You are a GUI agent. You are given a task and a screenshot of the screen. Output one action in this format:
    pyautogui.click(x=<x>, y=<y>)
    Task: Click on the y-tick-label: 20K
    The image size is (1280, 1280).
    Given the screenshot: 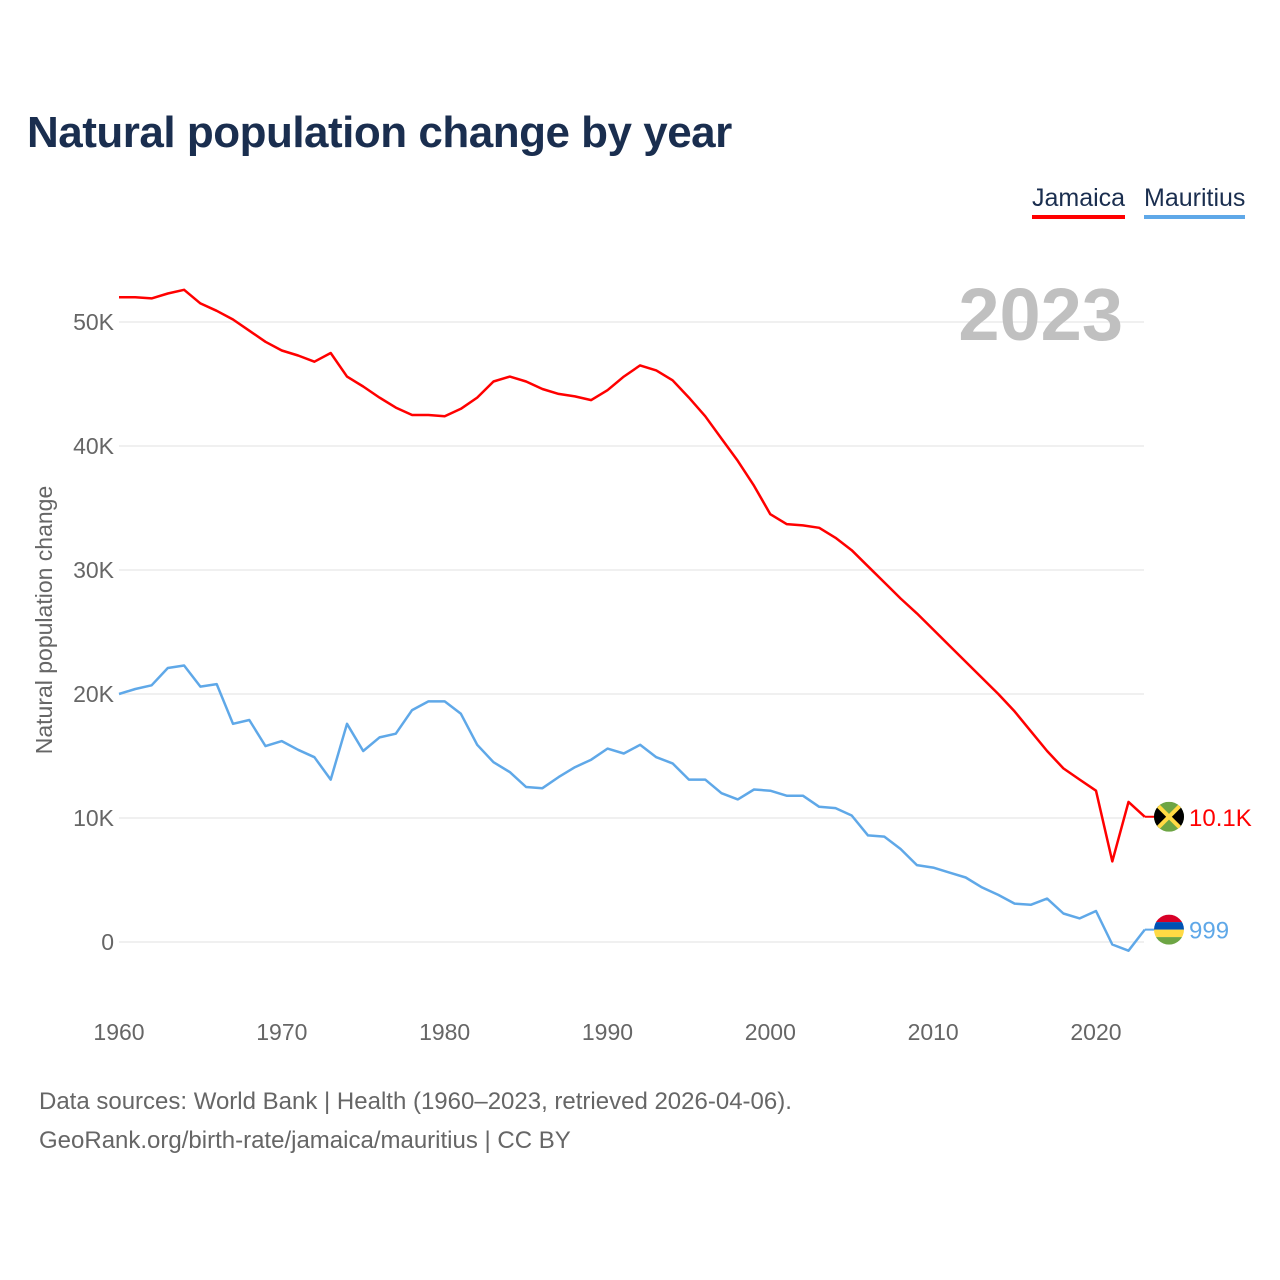 What is the action you would take?
    pyautogui.click(x=94, y=694)
    